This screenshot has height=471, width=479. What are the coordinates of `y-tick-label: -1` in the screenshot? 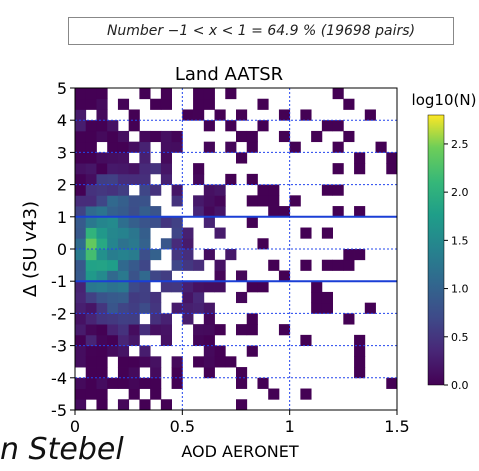 It's located at (59, 281).